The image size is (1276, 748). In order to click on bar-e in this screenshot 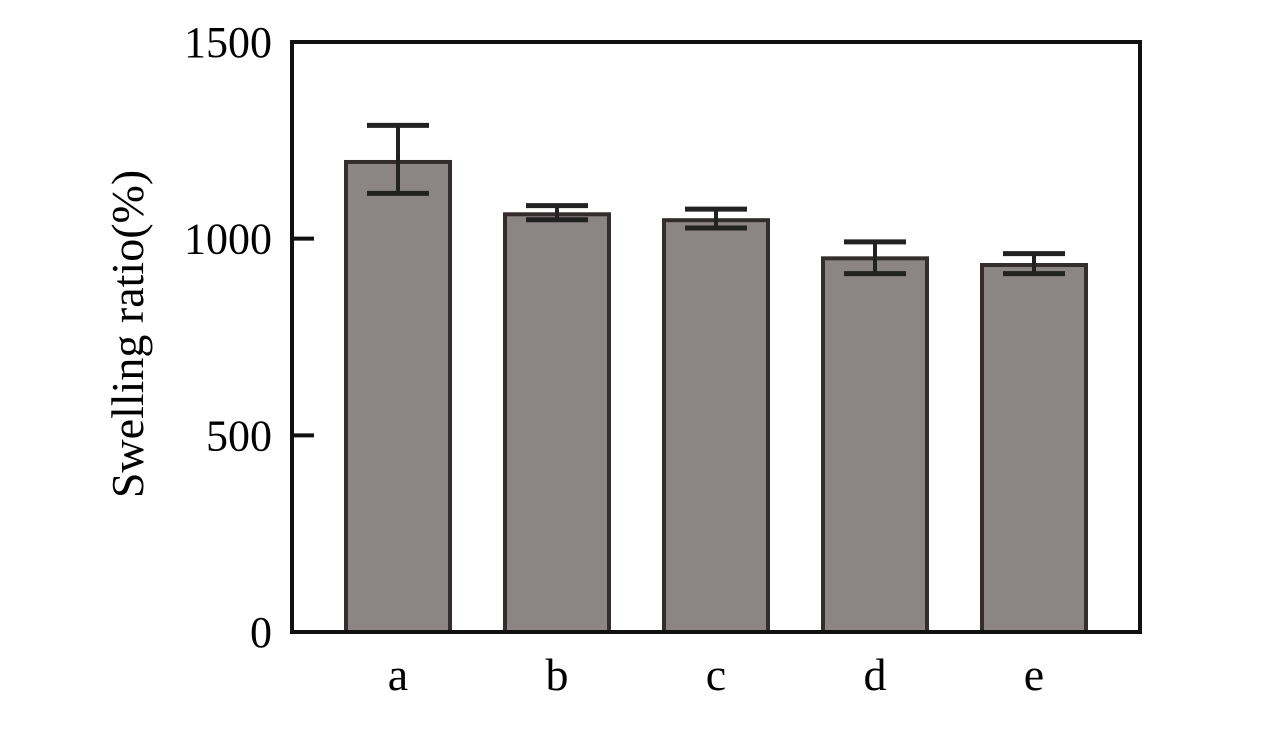, I will do `click(1034, 448)`.